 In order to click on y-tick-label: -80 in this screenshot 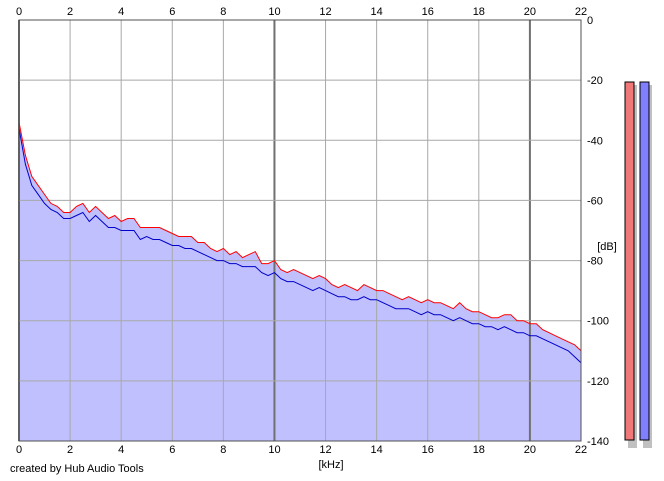, I will do `click(595, 262)`.